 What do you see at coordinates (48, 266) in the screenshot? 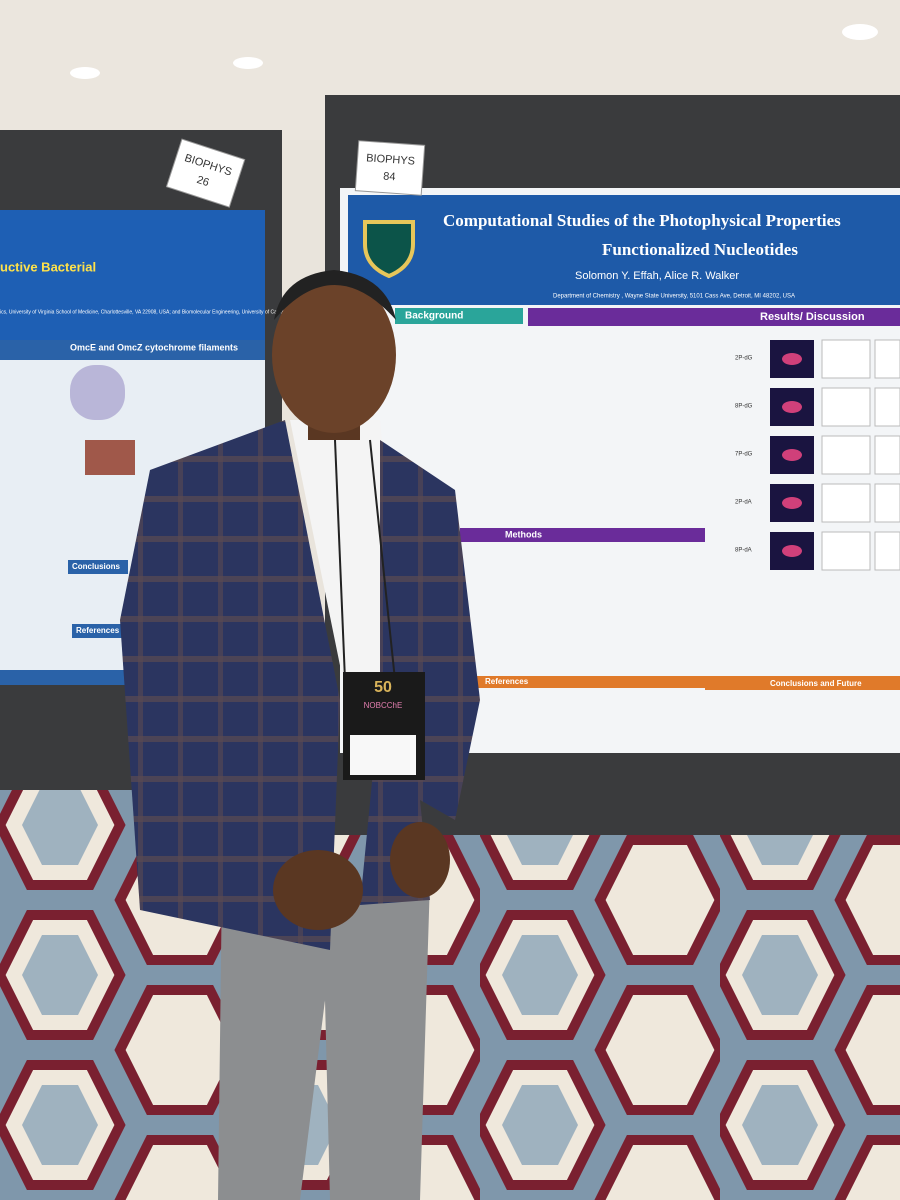
I see `poster-title: uctive Bacterial` at bounding box center [48, 266].